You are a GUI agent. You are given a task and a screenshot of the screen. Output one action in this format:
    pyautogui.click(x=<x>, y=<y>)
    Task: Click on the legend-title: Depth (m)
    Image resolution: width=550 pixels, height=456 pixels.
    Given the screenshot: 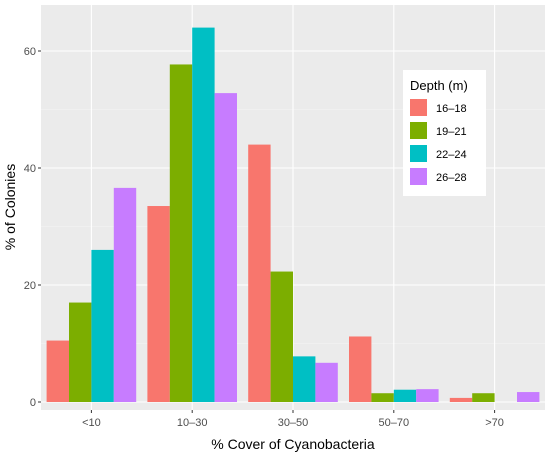 What is the action you would take?
    pyautogui.click(x=439, y=85)
    